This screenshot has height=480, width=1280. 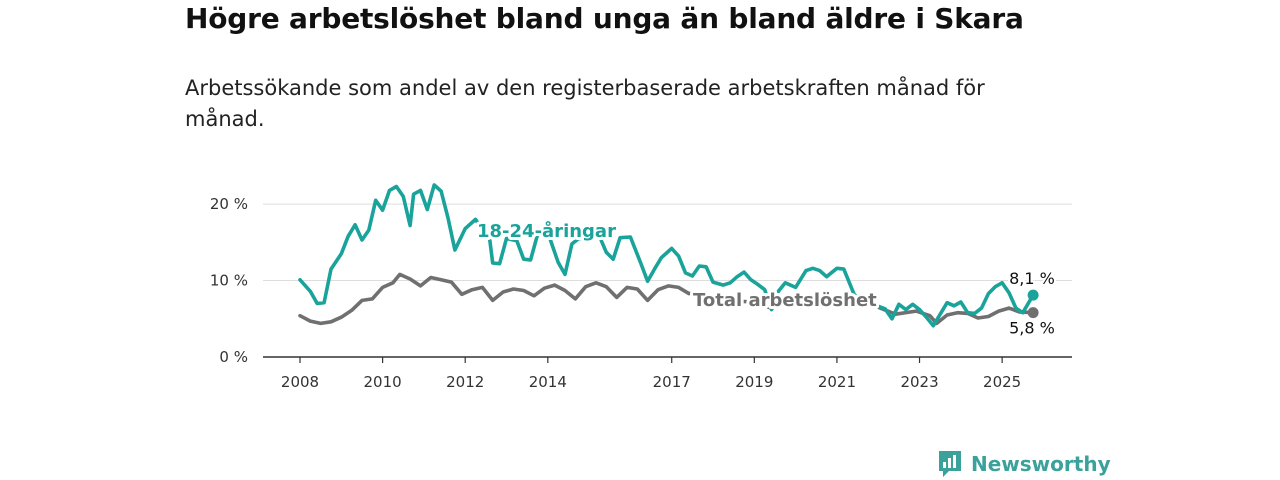 I want to click on y-tick-label: 0 %, so click(x=233, y=357).